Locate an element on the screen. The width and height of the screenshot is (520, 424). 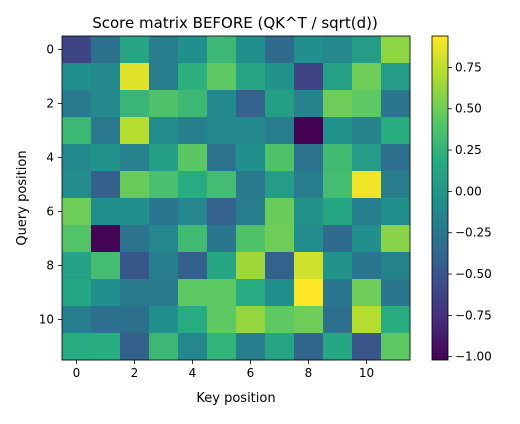
colorbar-tick-label: −0.25 is located at coordinates (473, 233).